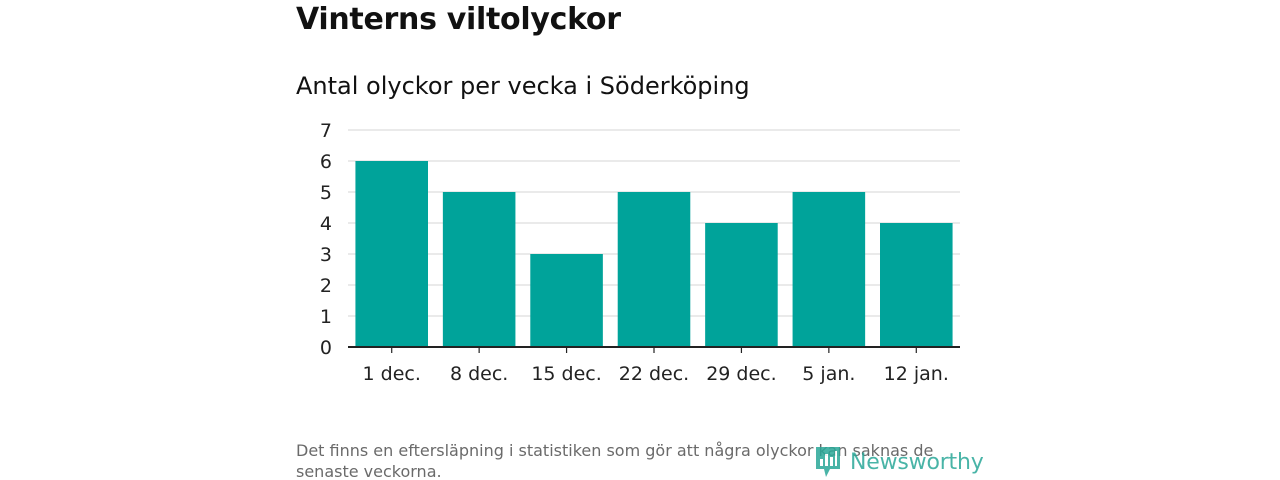 The width and height of the screenshot is (1280, 480). What do you see at coordinates (566, 374) in the screenshot?
I see `x-tick-label: 15 dec.` at bounding box center [566, 374].